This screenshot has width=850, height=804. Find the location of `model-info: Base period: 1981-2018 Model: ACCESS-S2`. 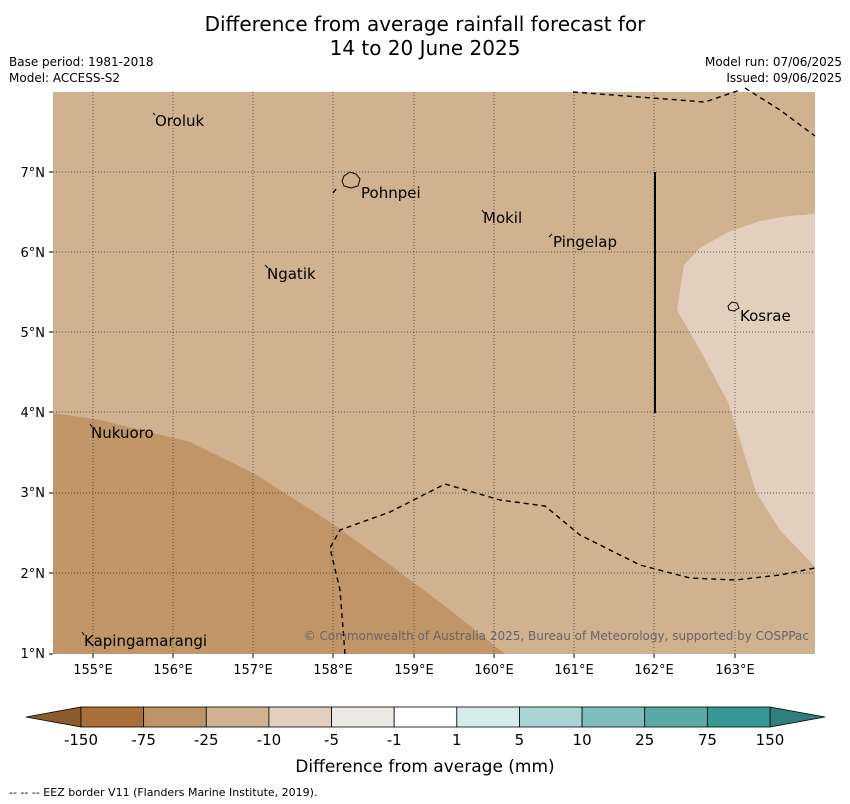

model-info: Base period: 1981-2018 Model: ACCESS-S2 is located at coordinates (81, 70).